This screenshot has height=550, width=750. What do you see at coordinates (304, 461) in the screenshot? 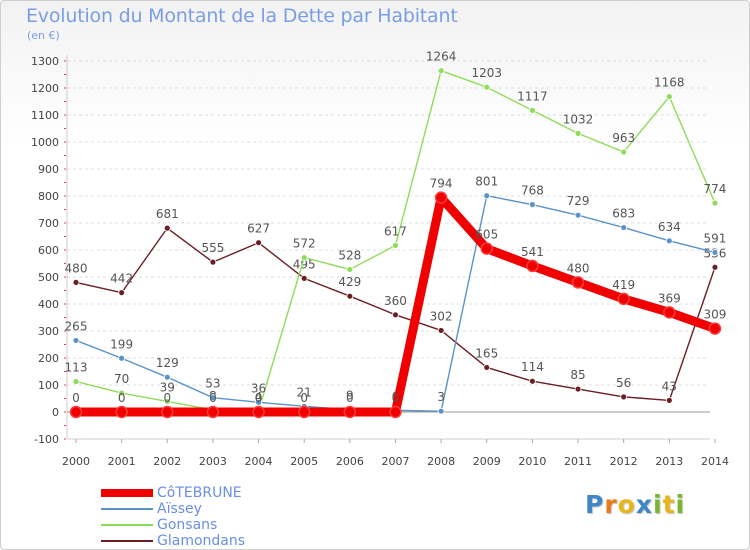
I see `x-tick-label: 2005` at bounding box center [304, 461].